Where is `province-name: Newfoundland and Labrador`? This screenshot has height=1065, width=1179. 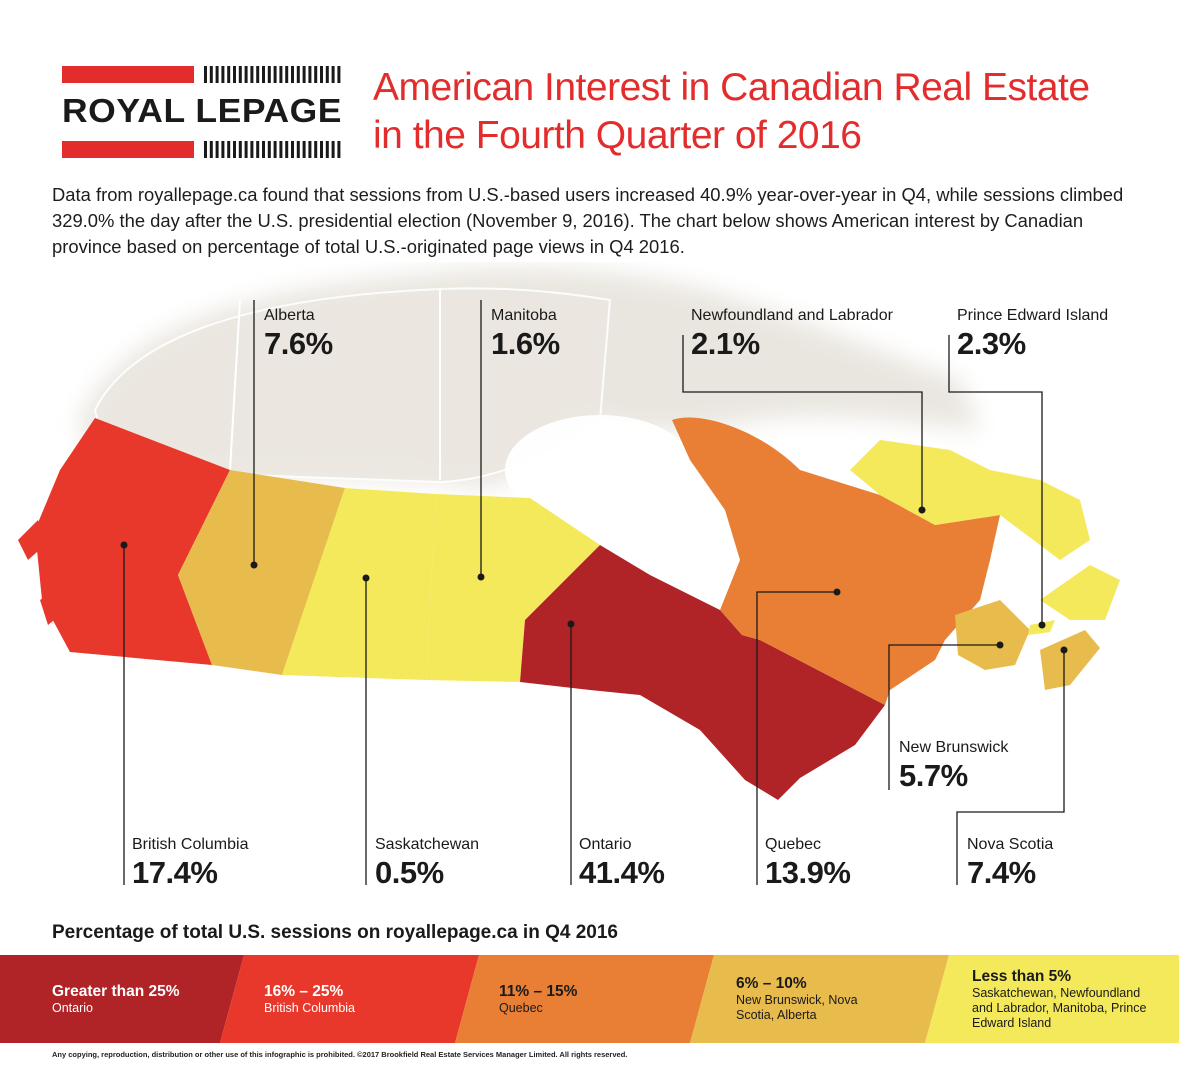
province-name: Newfoundland and Labrador is located at coordinates (792, 315).